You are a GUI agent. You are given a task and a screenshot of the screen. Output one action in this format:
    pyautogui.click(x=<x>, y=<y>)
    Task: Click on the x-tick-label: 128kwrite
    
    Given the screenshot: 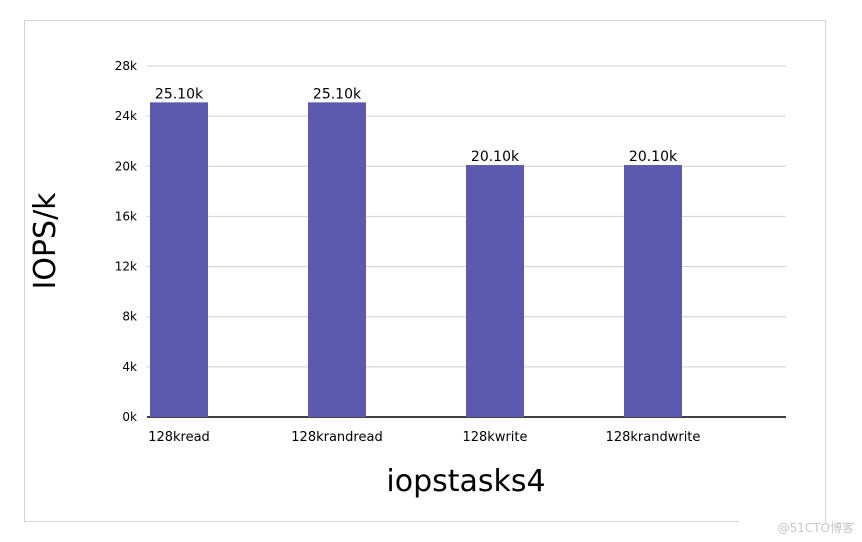 What is the action you would take?
    pyautogui.click(x=494, y=437)
    